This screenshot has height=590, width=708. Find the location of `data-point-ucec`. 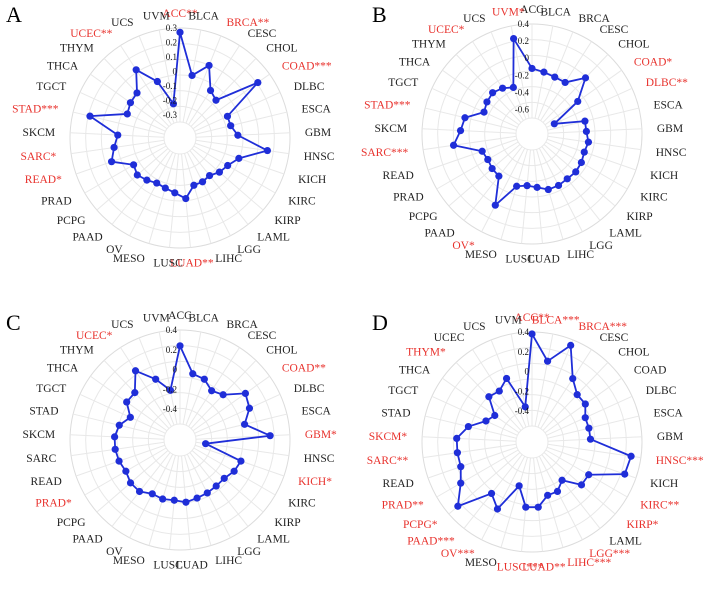

data-point-ucec is located at coordinates (136, 70).